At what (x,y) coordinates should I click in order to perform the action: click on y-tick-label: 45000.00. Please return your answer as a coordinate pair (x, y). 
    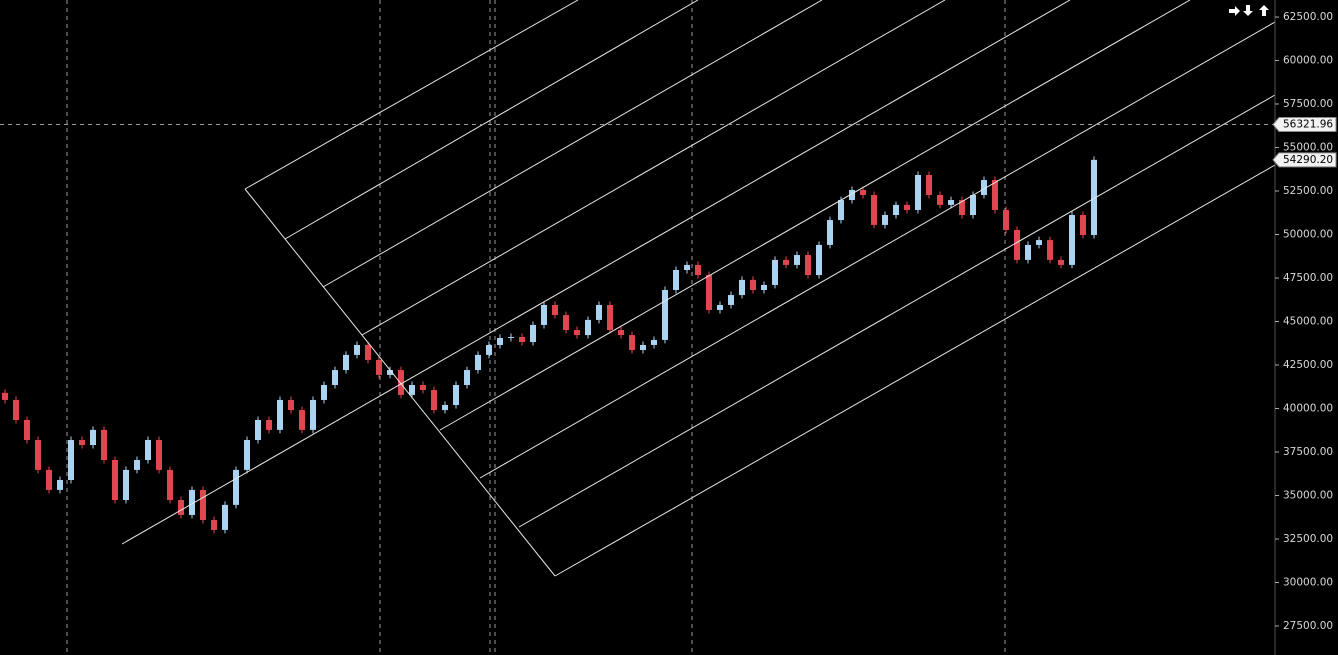
    Looking at the image, I should click on (1308, 321).